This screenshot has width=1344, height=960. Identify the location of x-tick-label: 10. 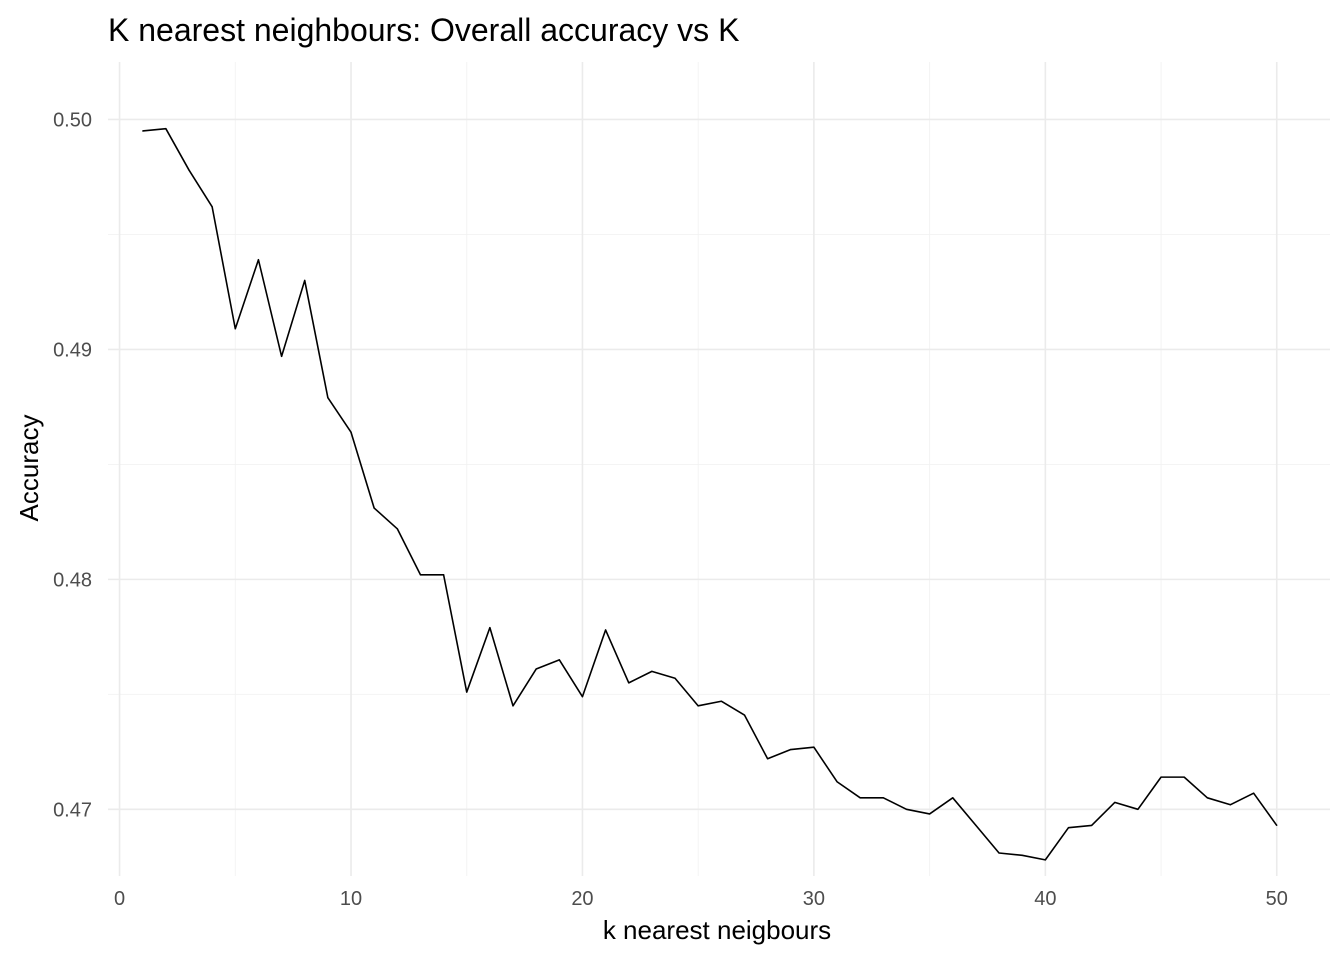
(351, 899).